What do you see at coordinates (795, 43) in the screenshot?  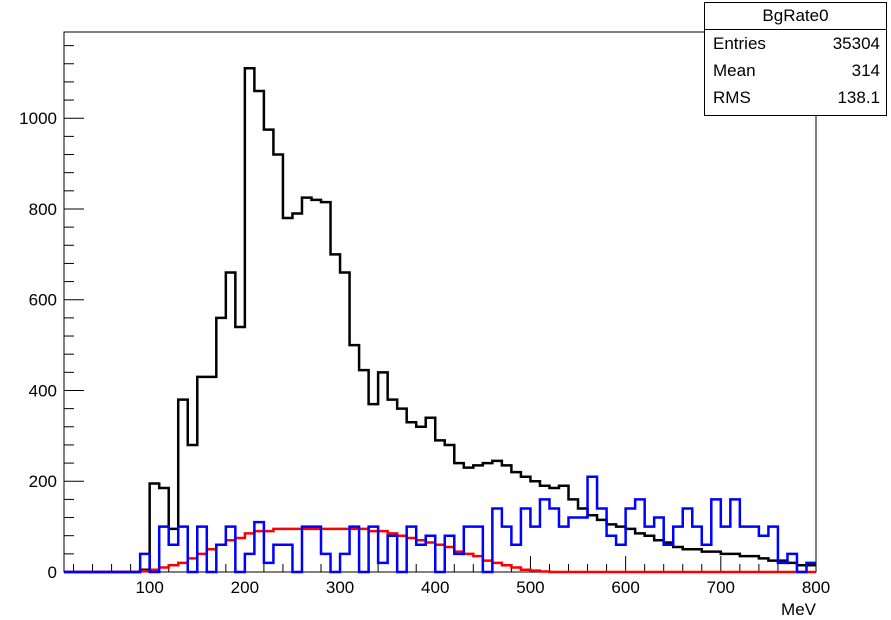 I see `stats-row-entries: Entries 35304` at bounding box center [795, 43].